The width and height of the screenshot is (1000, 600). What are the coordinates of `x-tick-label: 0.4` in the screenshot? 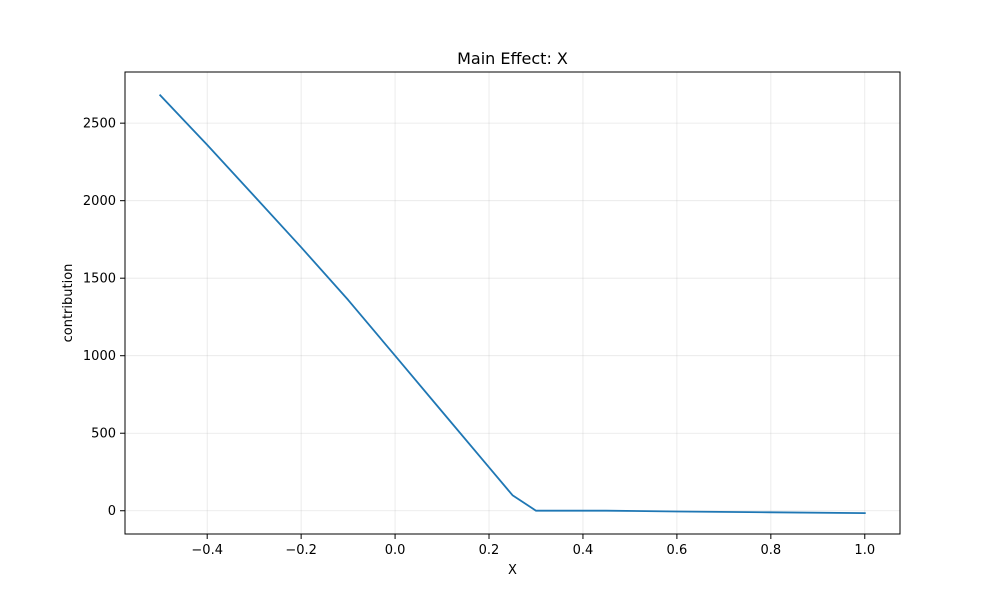 It's located at (583, 550).